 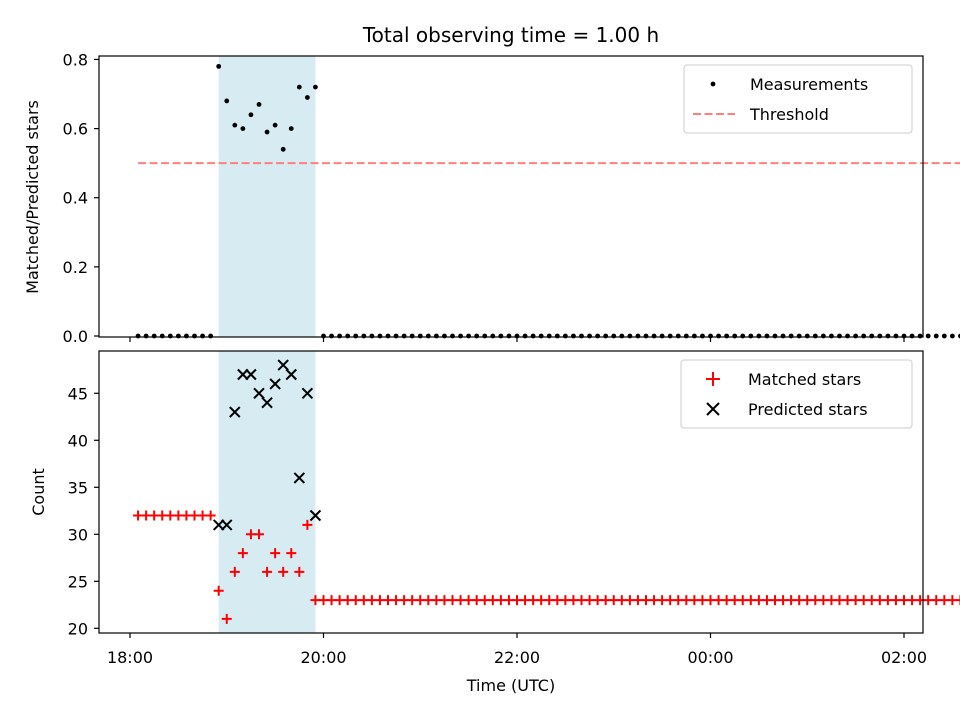 What do you see at coordinates (75, 198) in the screenshot?
I see `top-y-tick-label: 0.4` at bounding box center [75, 198].